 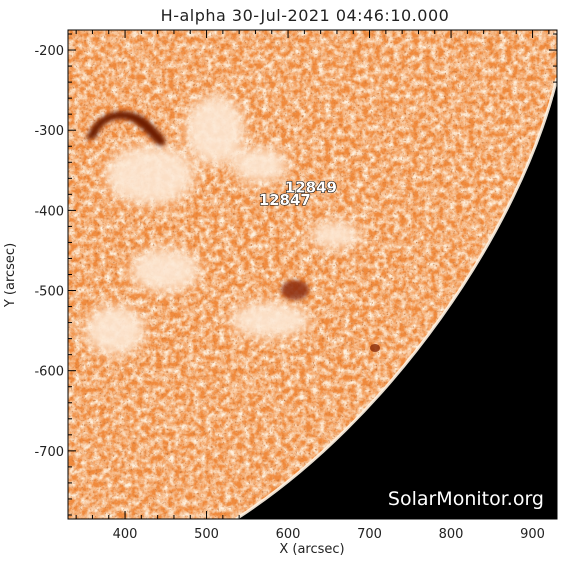 I want to click on x-tick-label: 500, so click(x=206, y=534).